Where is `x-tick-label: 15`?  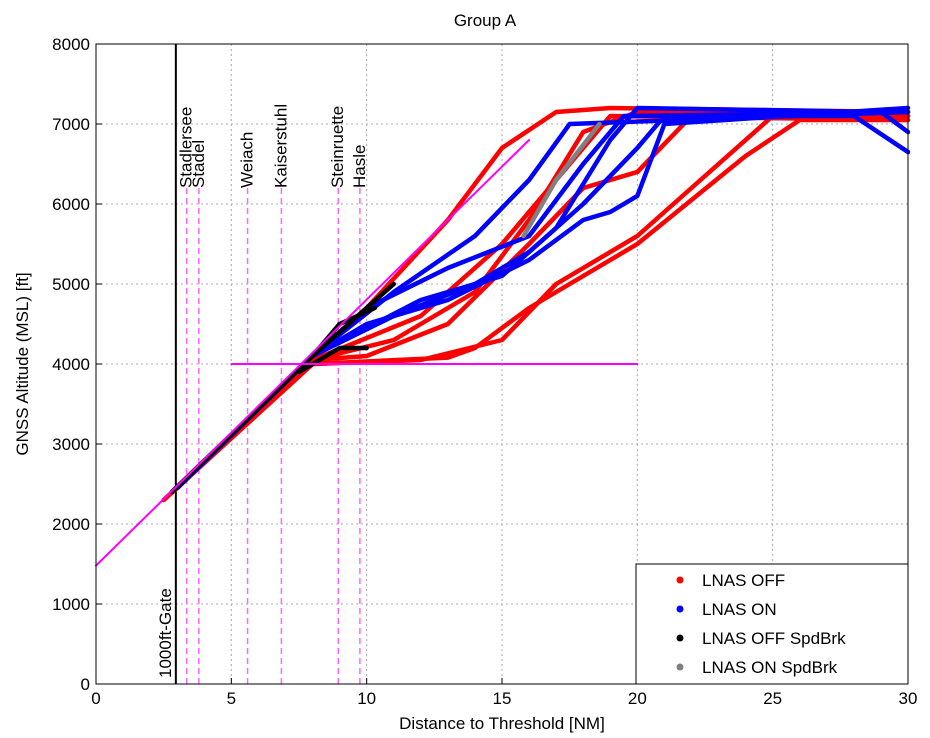
x-tick-label: 15 is located at coordinates (502, 698).